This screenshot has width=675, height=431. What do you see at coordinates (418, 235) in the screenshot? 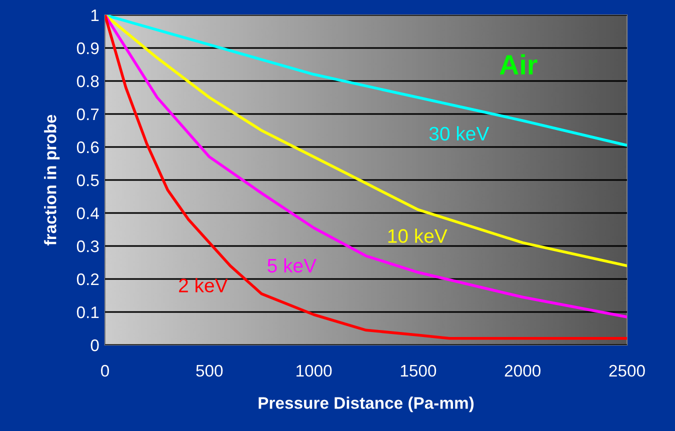
I see `series-label: 10 keV` at bounding box center [418, 235].